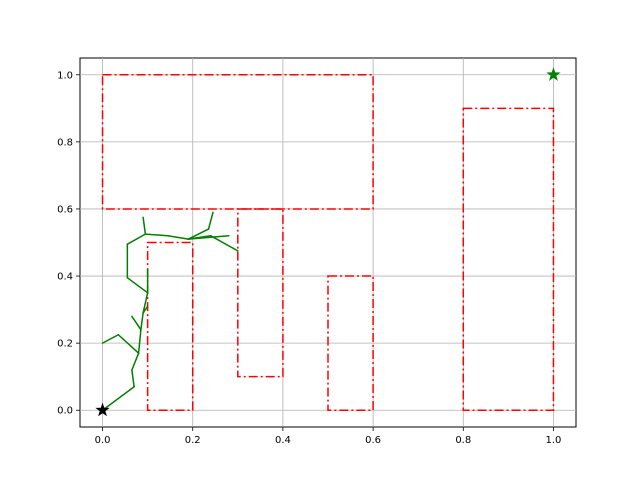 The height and width of the screenshot is (480, 640). Describe the element at coordinates (373, 440) in the screenshot. I see `x-tick-label: 0.6` at that location.